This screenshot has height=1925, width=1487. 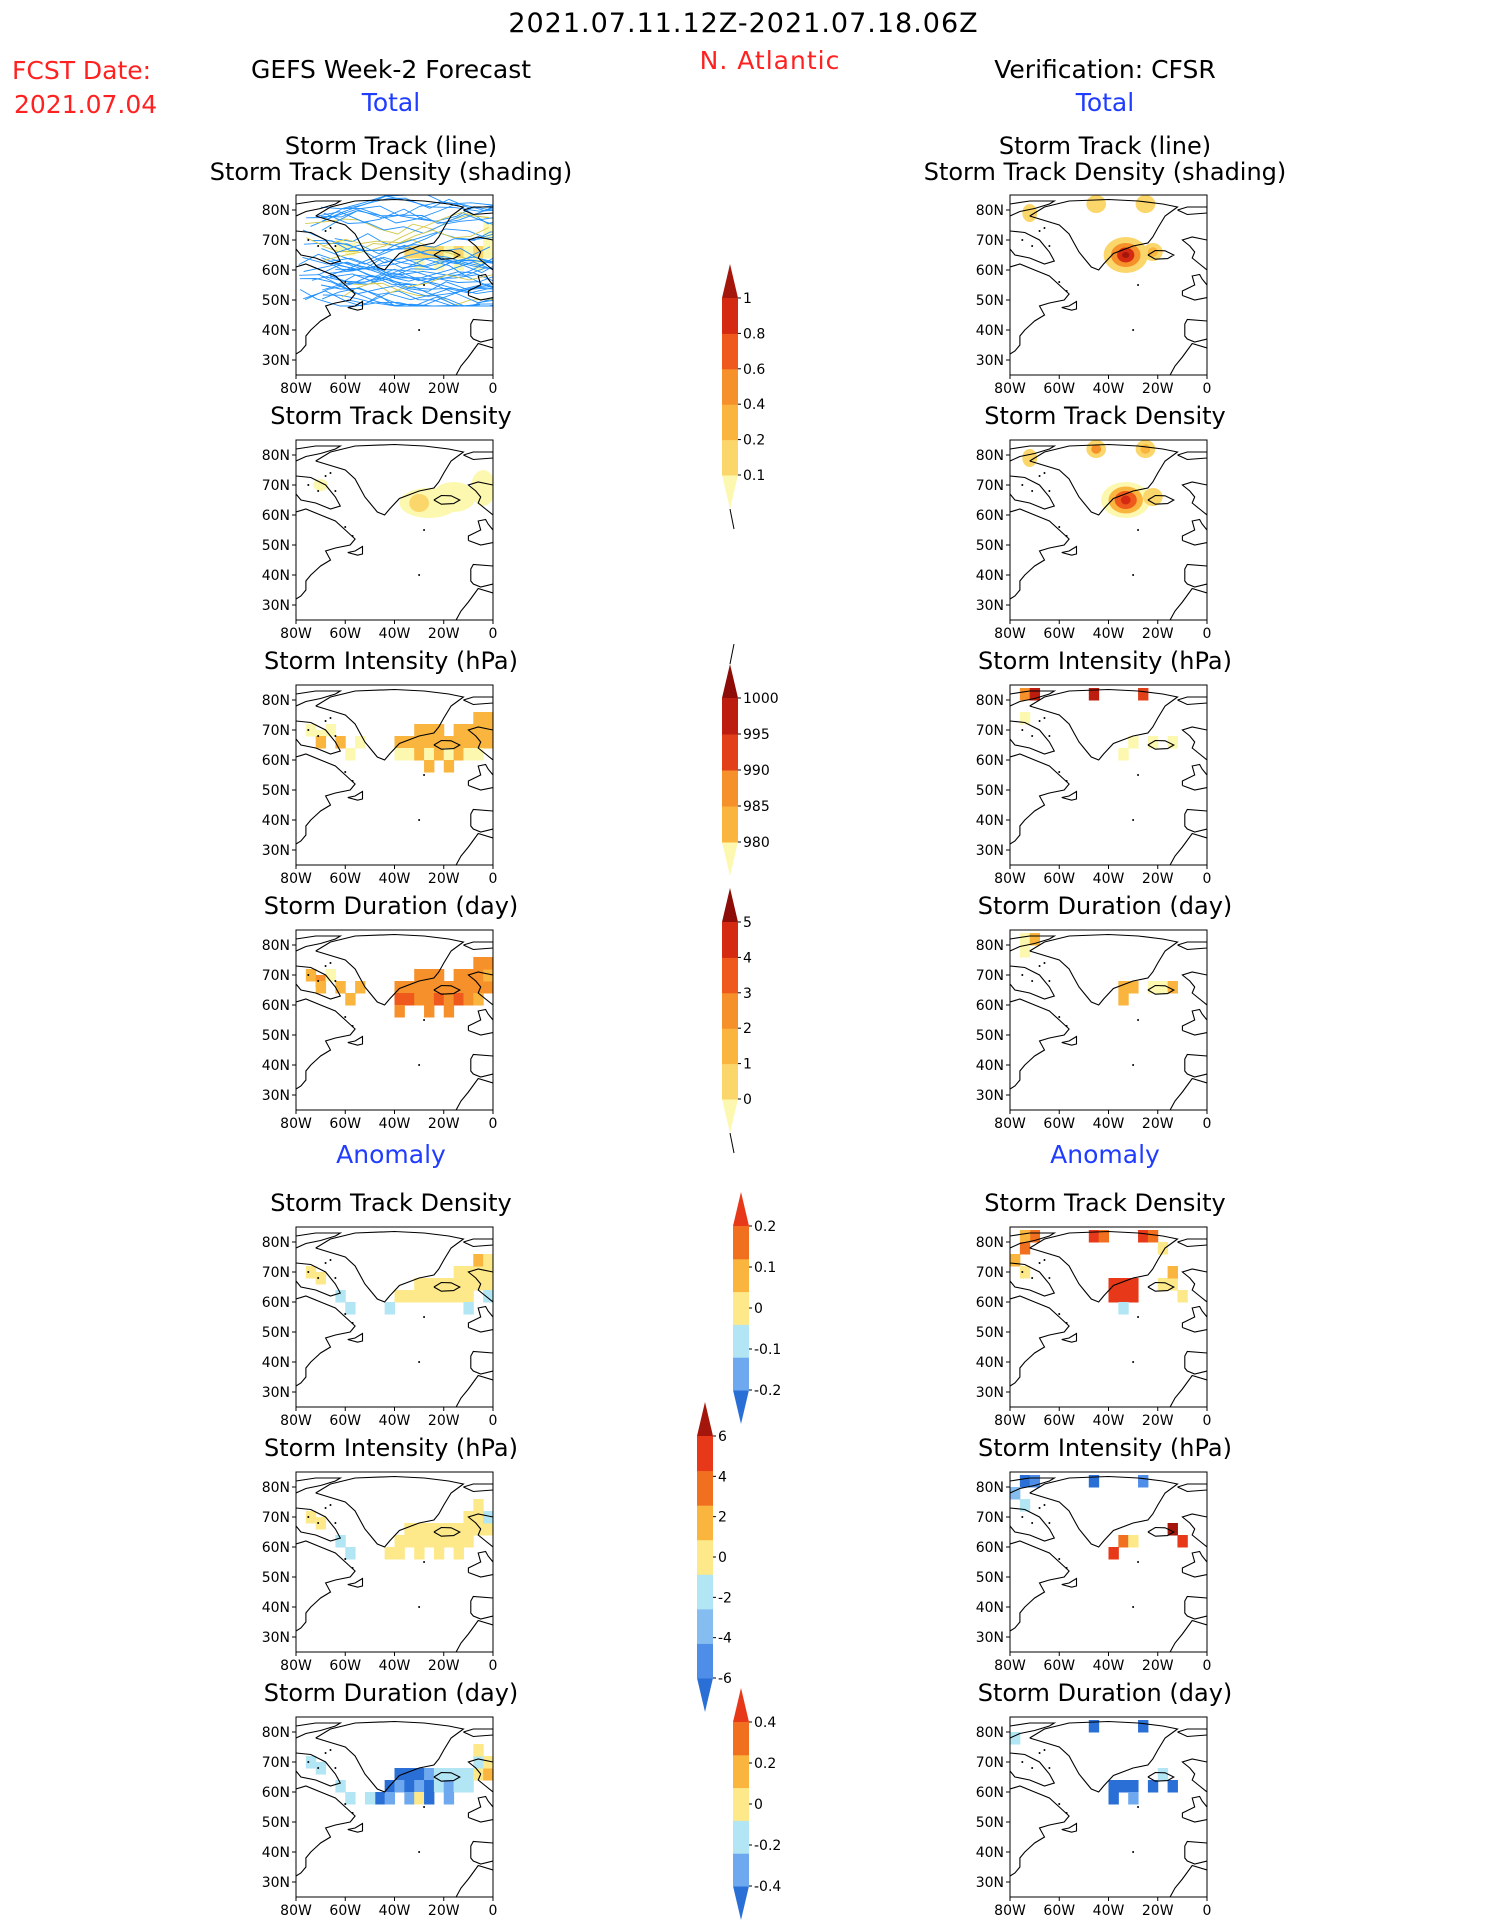 What do you see at coordinates (391, 146) in the screenshot?
I see `panel-title-gefs-track-1: Storm Track (line)` at bounding box center [391, 146].